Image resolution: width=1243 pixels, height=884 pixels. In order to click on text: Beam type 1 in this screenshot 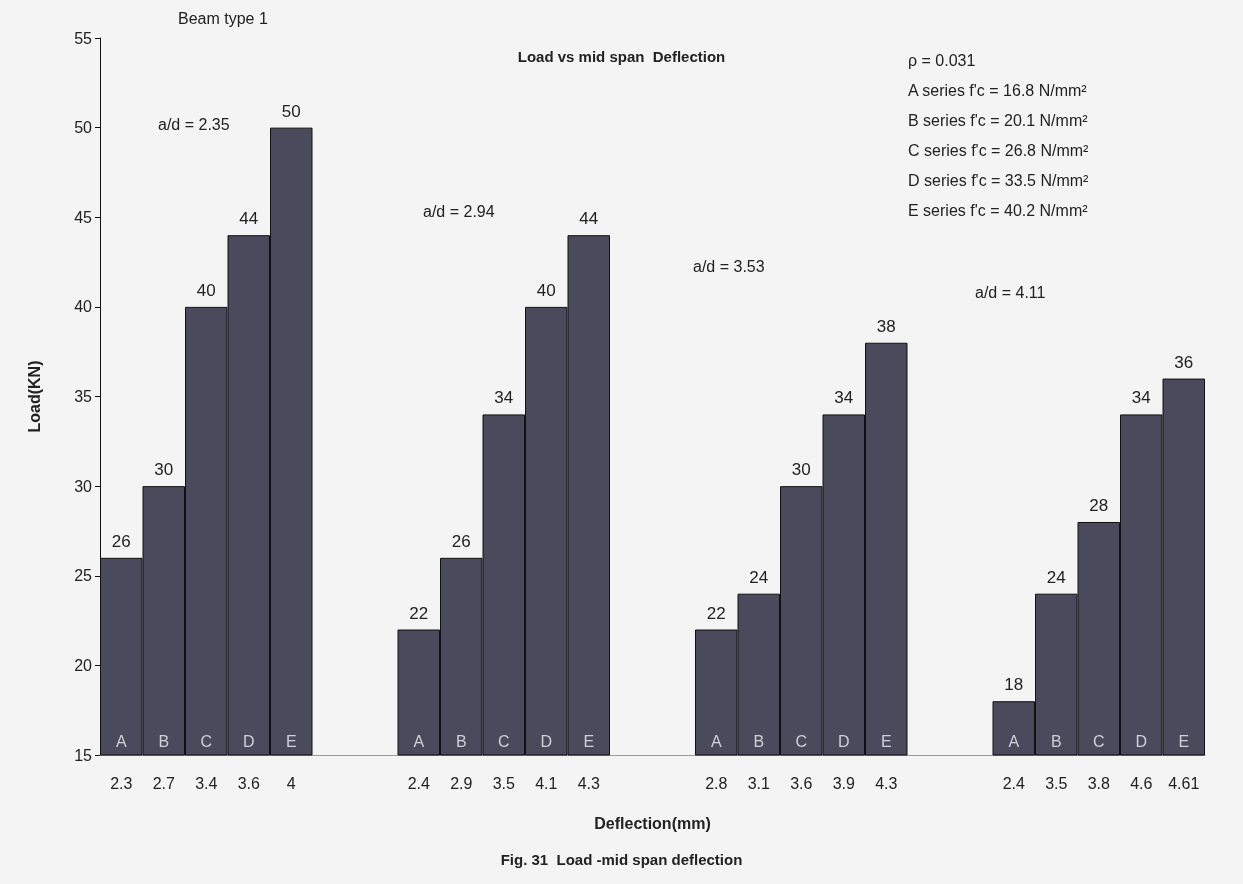, I will do `click(223, 18)`.